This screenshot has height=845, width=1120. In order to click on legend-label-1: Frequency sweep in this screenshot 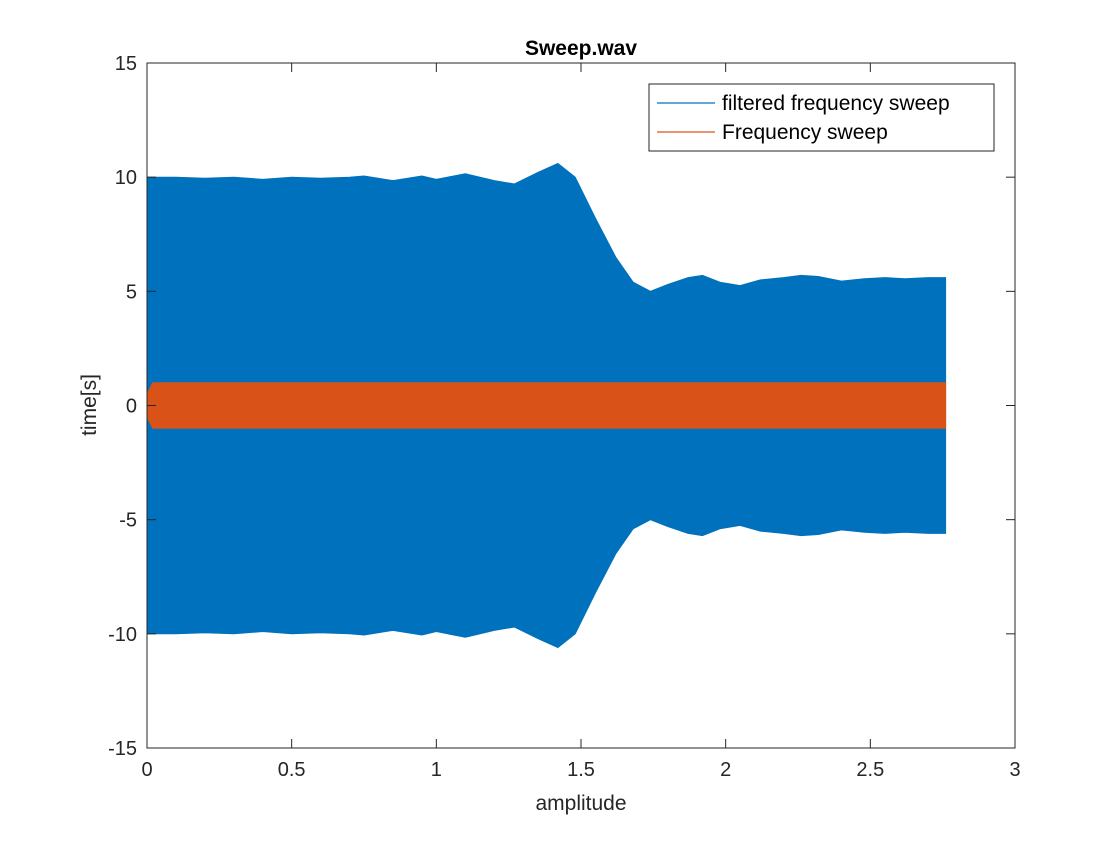, I will do `click(805, 132)`.